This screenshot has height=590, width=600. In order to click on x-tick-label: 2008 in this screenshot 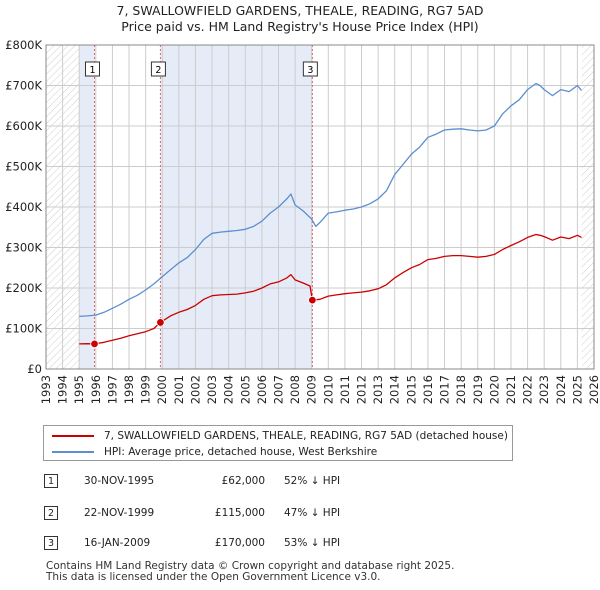, I will do `click(295, 389)`.